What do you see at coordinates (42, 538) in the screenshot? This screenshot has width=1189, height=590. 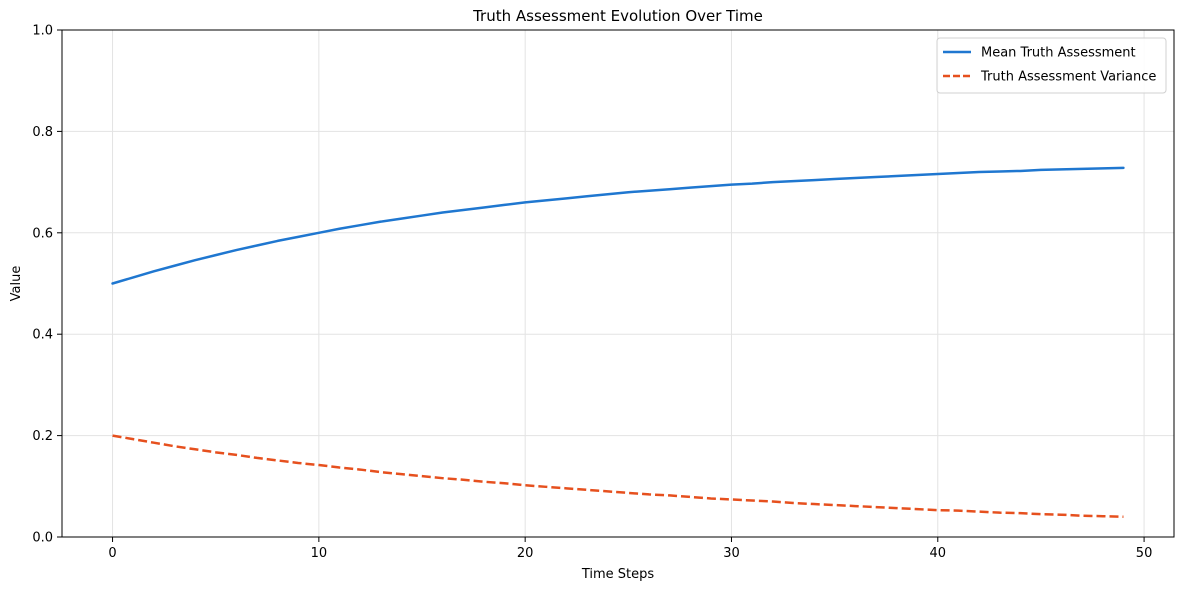 I see `y-tick-label: 0.0` at bounding box center [42, 538].